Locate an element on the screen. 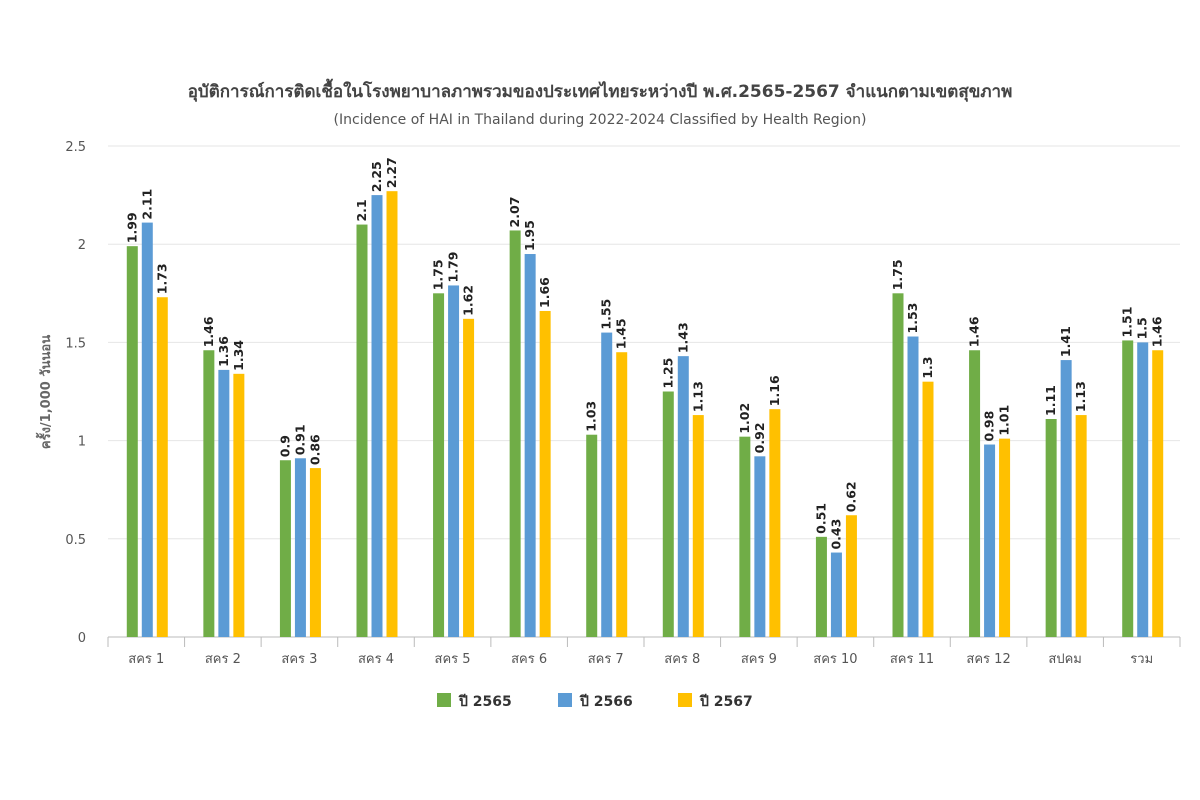  data-label: 0.92 is located at coordinates (759, 437).